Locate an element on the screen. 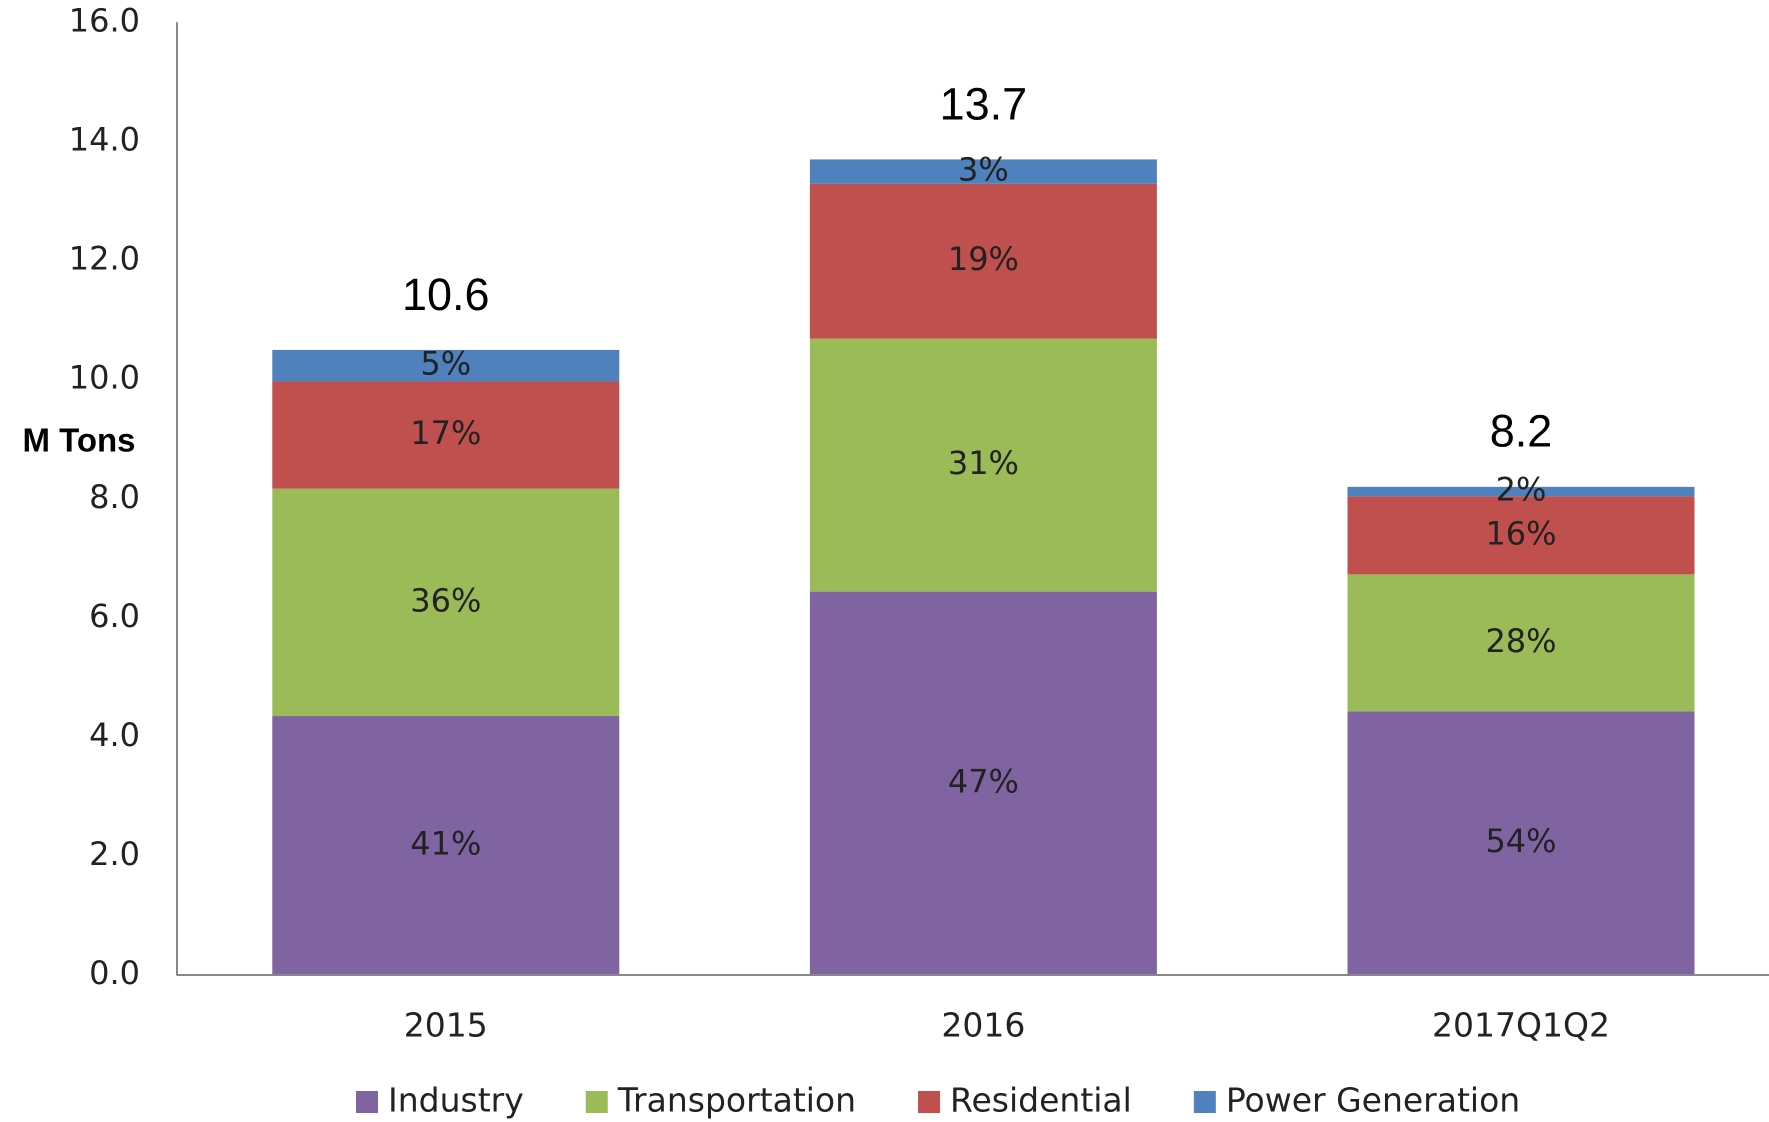 The image size is (1769, 1122). legend-label: Industry is located at coordinates (456, 1100).